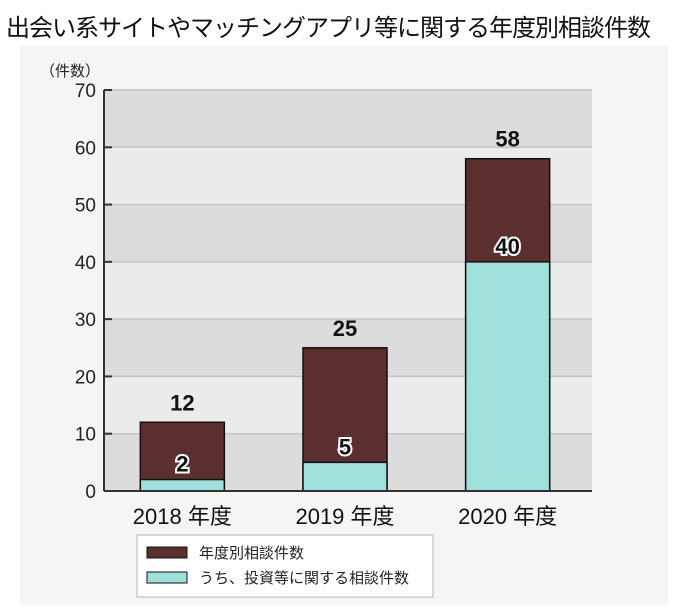 This screenshot has width=682, height=608. I want to click on y-tick-label: 70, so click(85, 91).